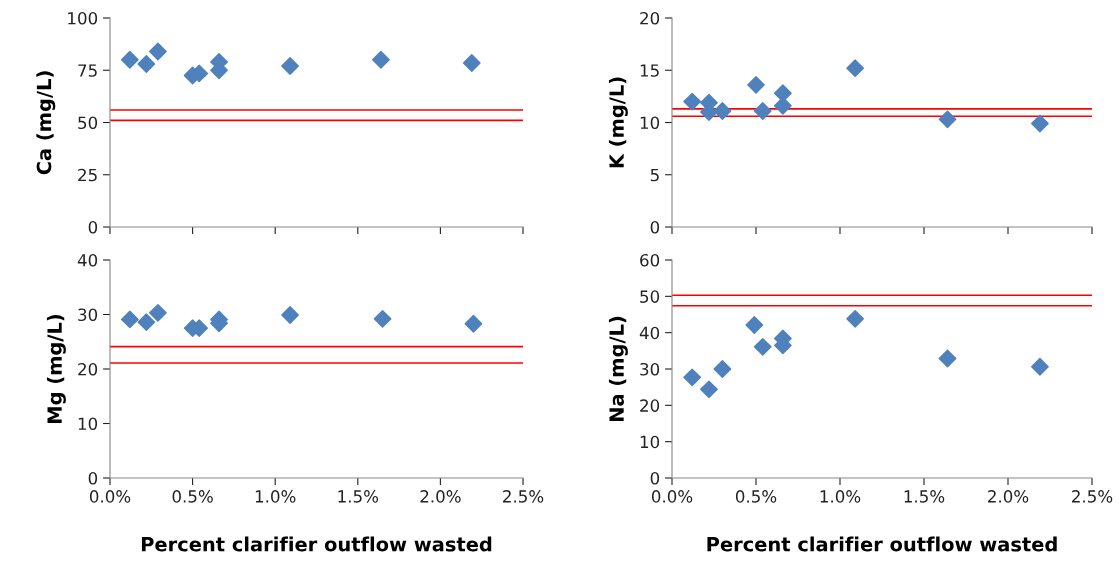  What do you see at coordinates (650, 260) in the screenshot?
I see `y-tick-label: 60` at bounding box center [650, 260].